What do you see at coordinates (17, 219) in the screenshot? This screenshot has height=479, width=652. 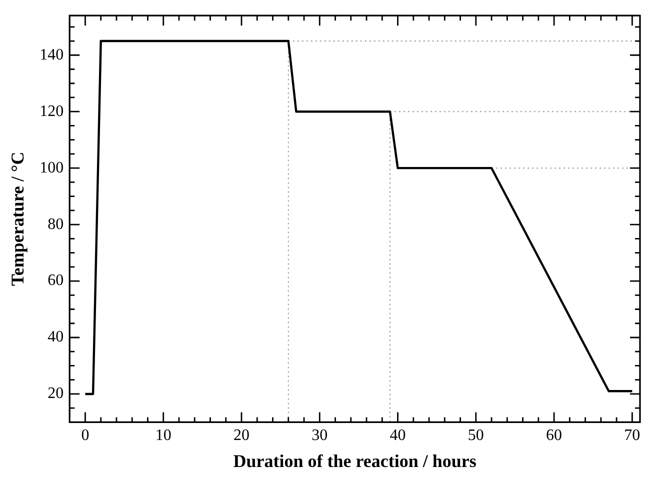 I see `y-axis-title: Temperature / °C` at bounding box center [17, 219].